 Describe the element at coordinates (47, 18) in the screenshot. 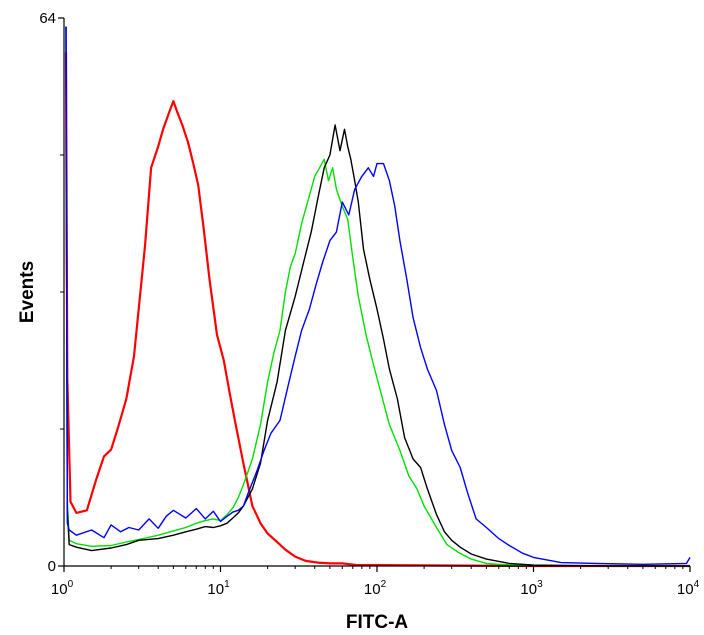

I see `y-tick-label: 64` at that location.